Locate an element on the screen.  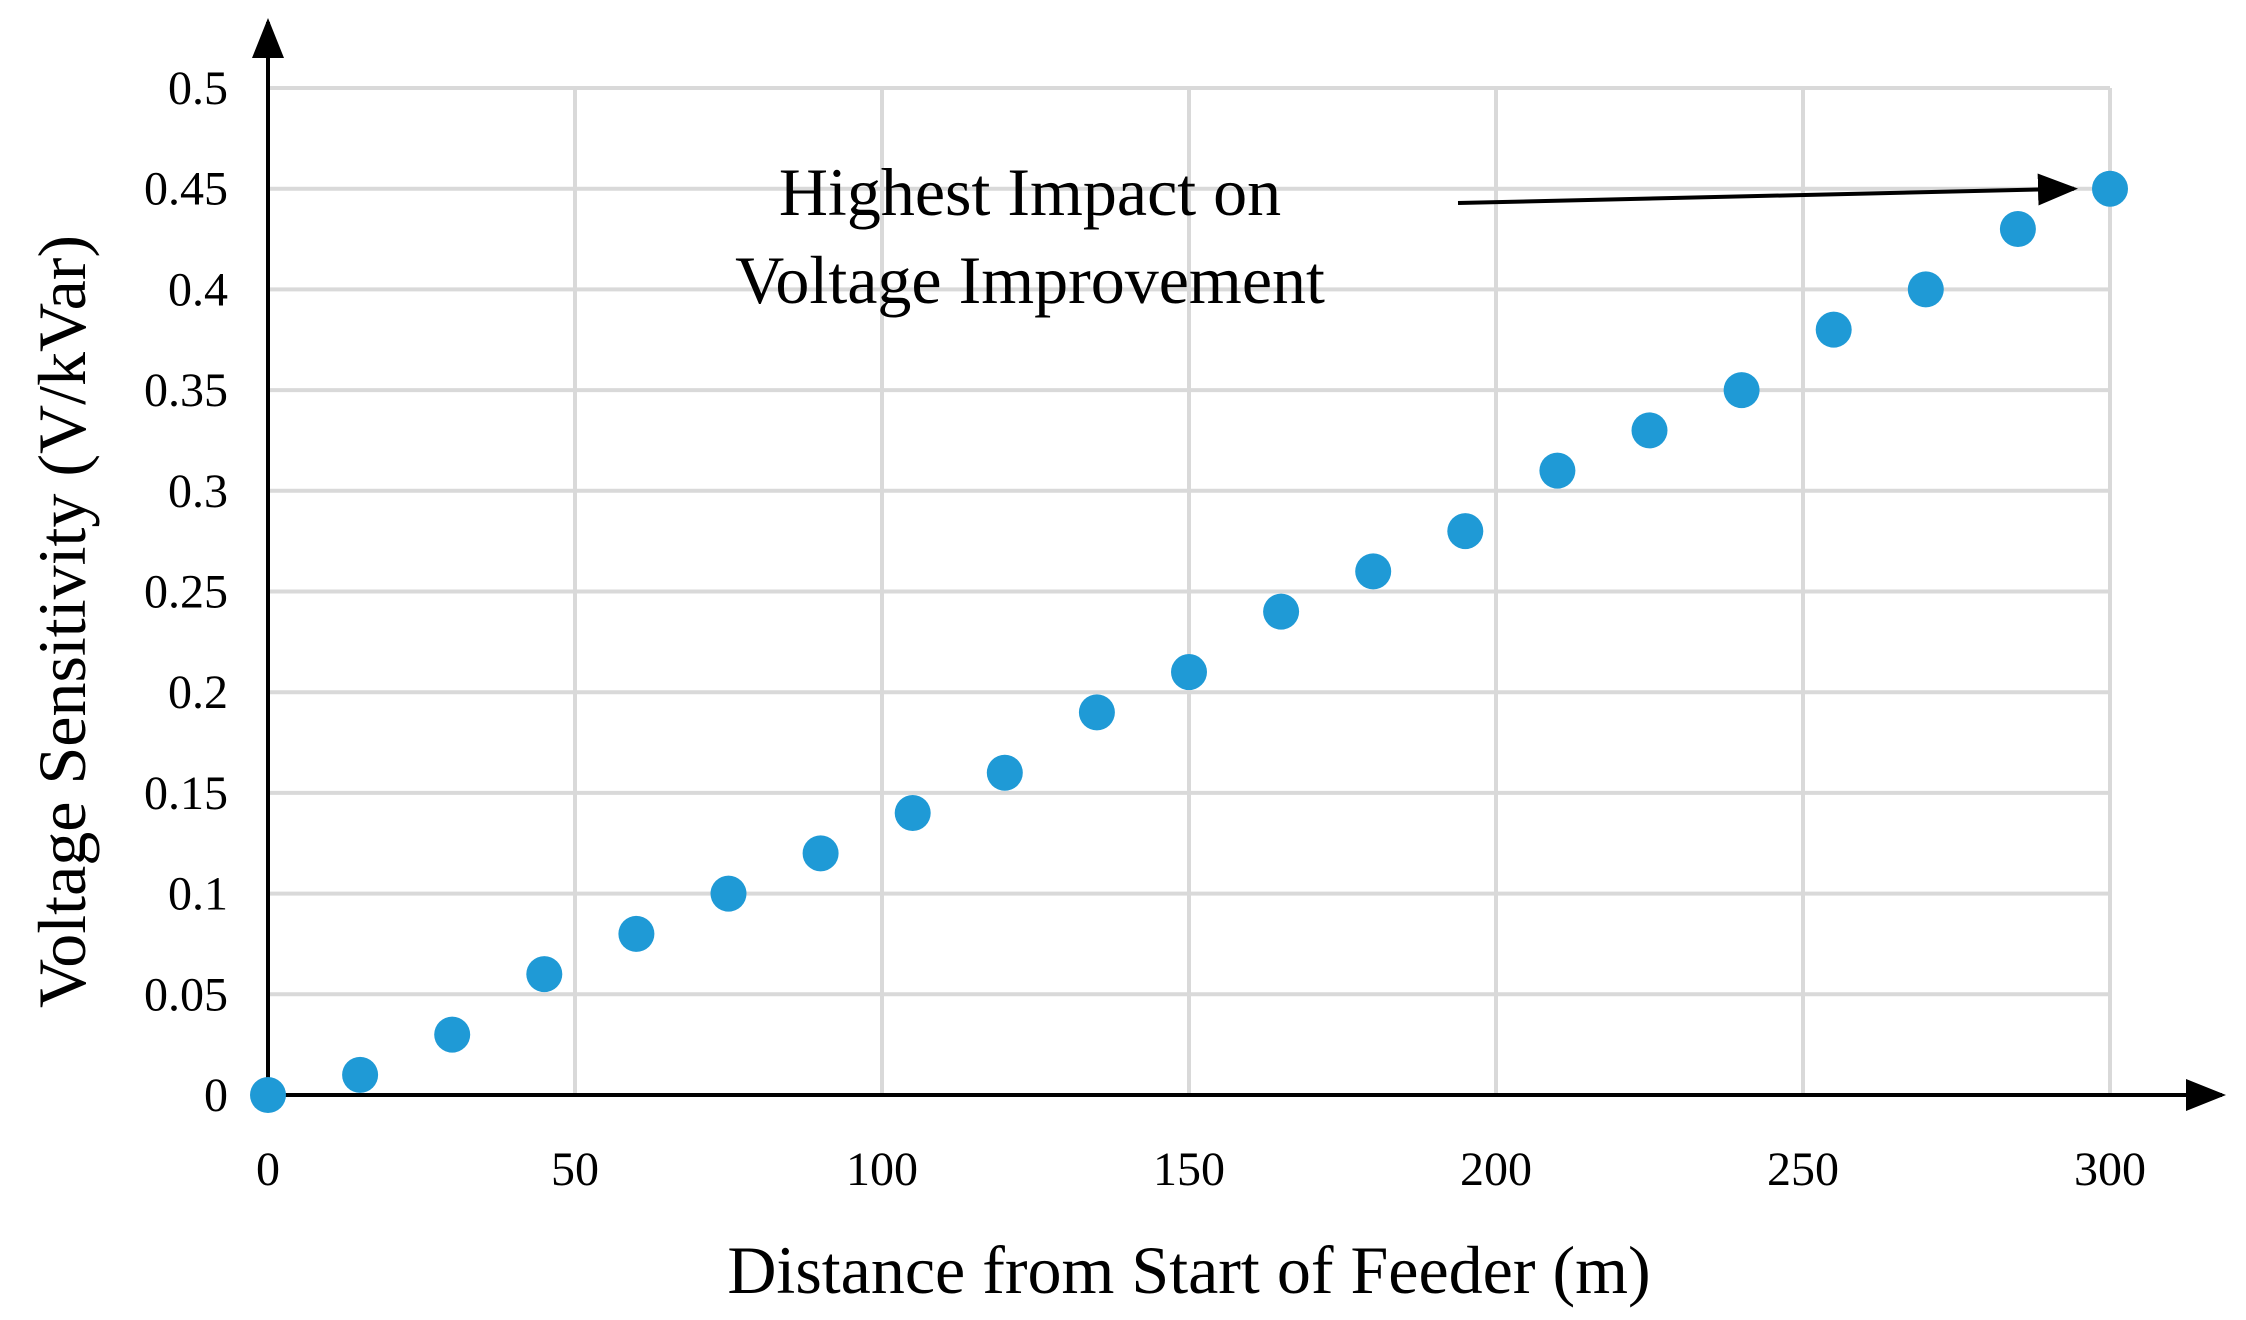
y-tick-label: 0.4 is located at coordinates (198, 289).